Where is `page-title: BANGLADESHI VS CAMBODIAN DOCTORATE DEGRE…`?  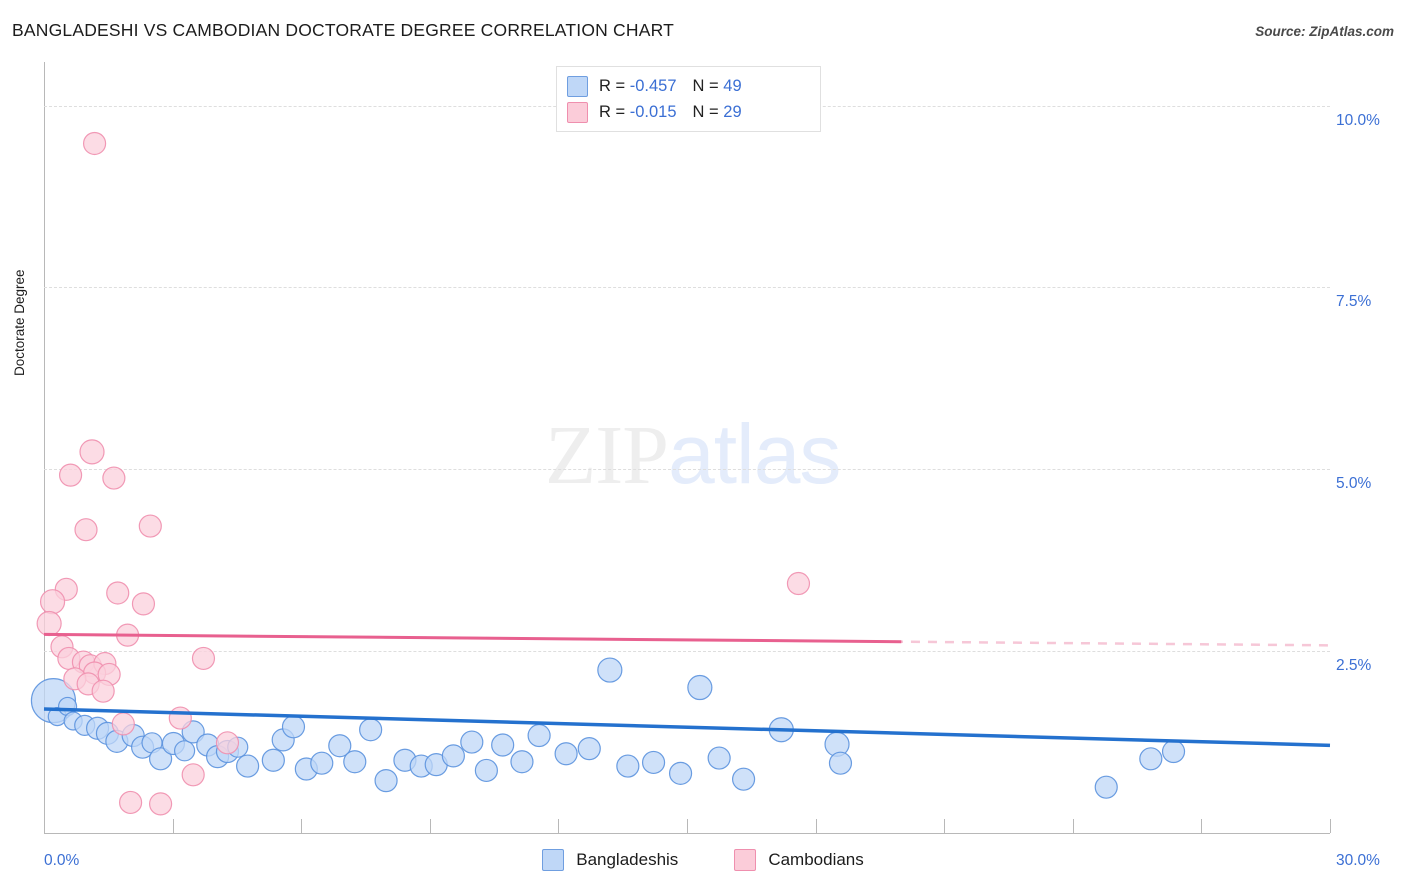 page-title: BANGLADESHI VS CAMBODIAN DOCTORATE DEGRE… is located at coordinates (343, 30).